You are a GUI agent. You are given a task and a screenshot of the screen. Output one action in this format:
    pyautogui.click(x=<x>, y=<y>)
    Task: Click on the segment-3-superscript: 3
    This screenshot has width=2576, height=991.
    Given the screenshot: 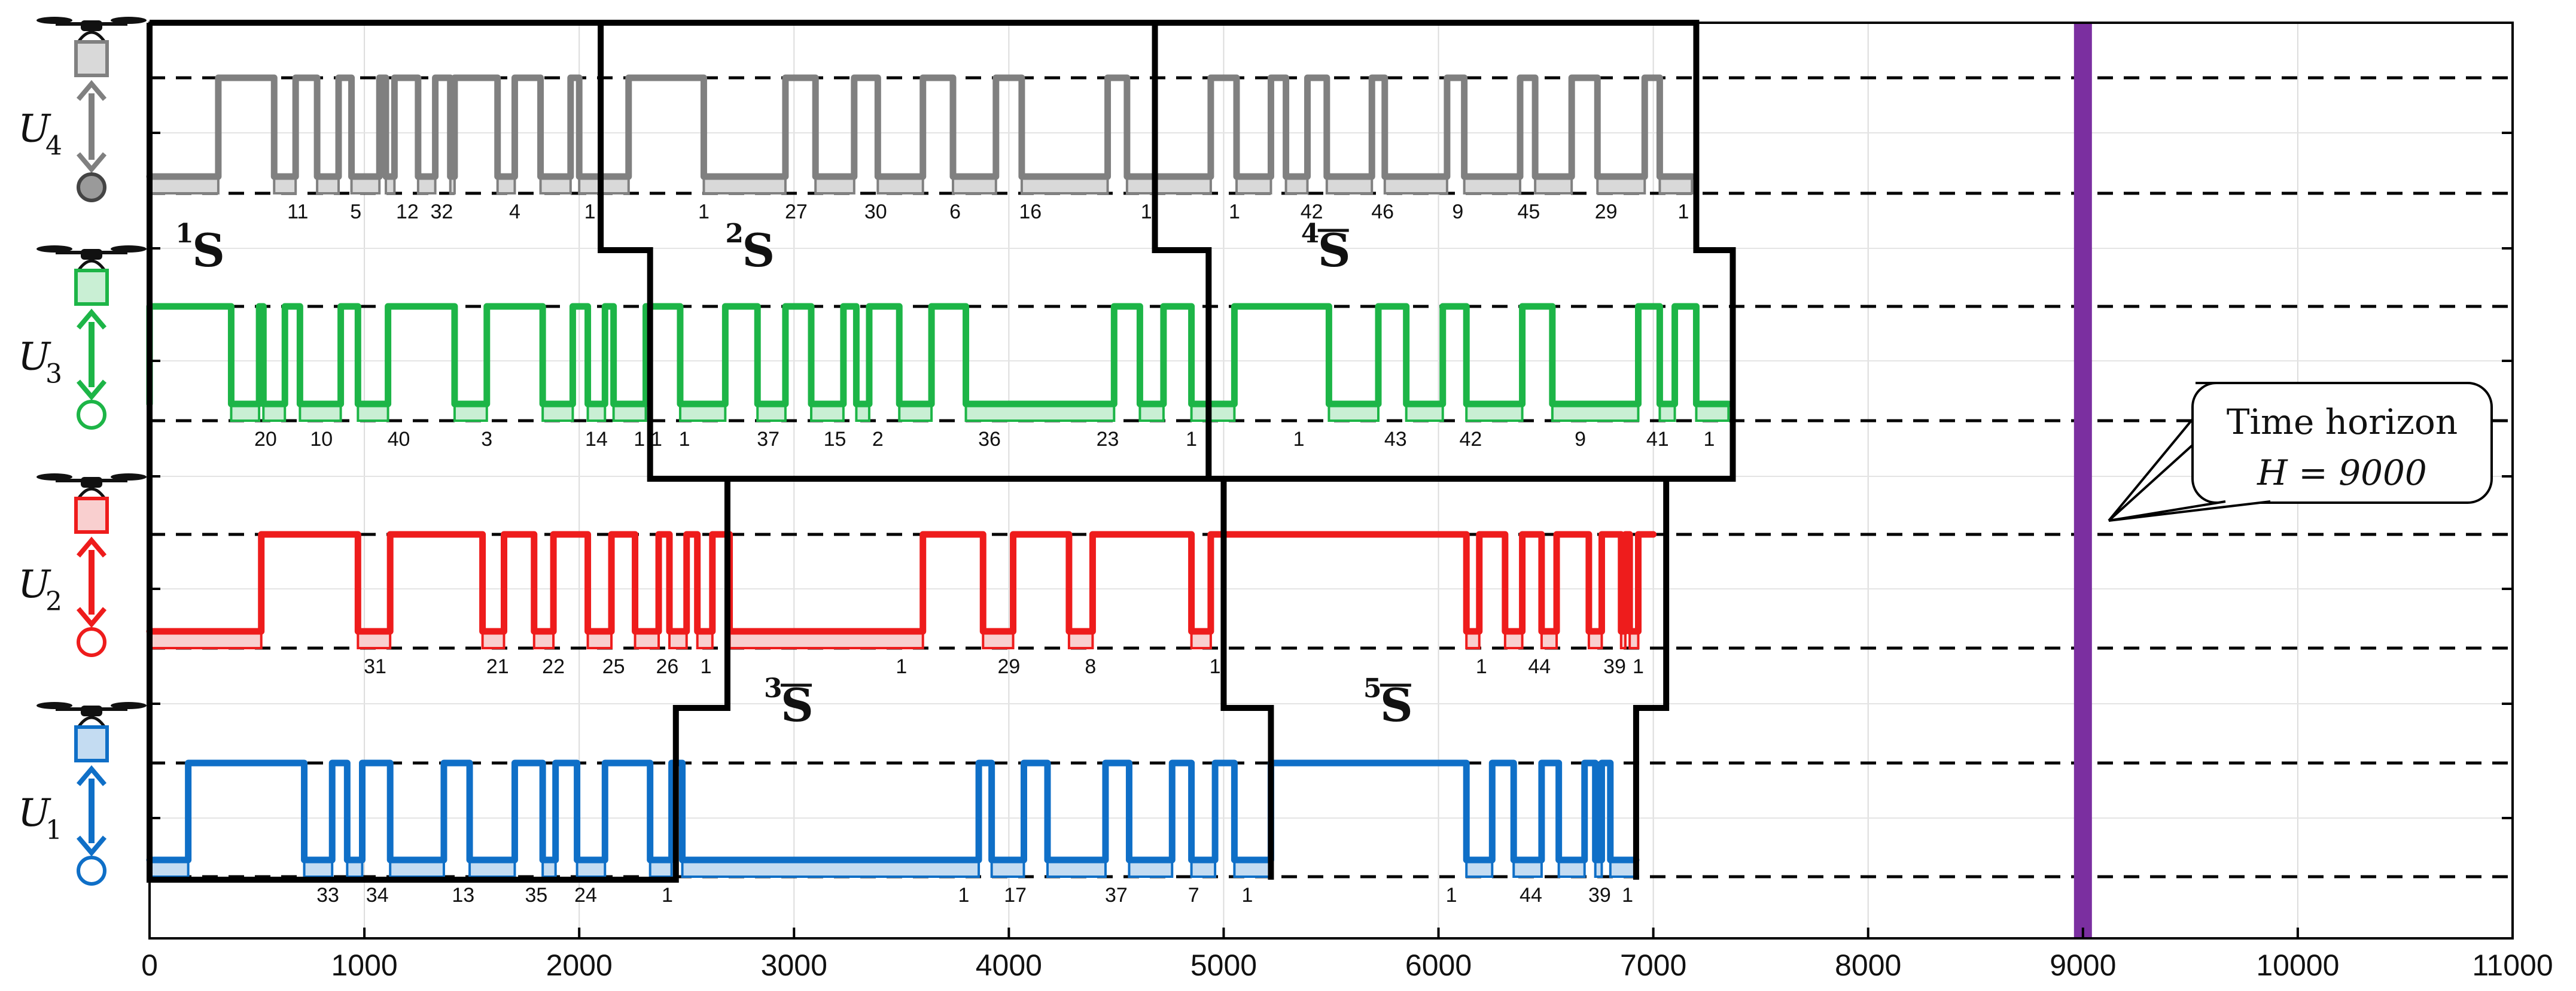 What is the action you would take?
    pyautogui.click(x=773, y=688)
    